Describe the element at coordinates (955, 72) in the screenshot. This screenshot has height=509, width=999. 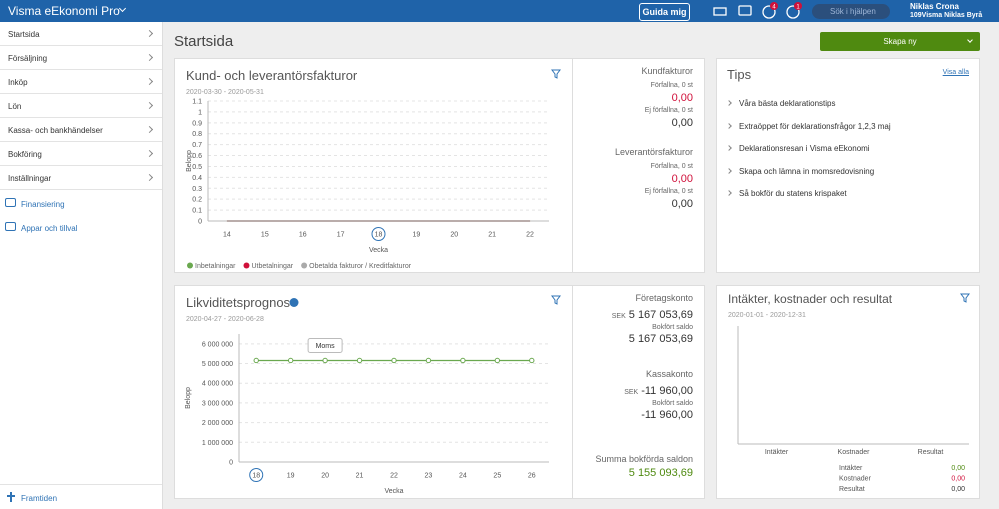
I see `show-all-link: Visa alla` at that location.